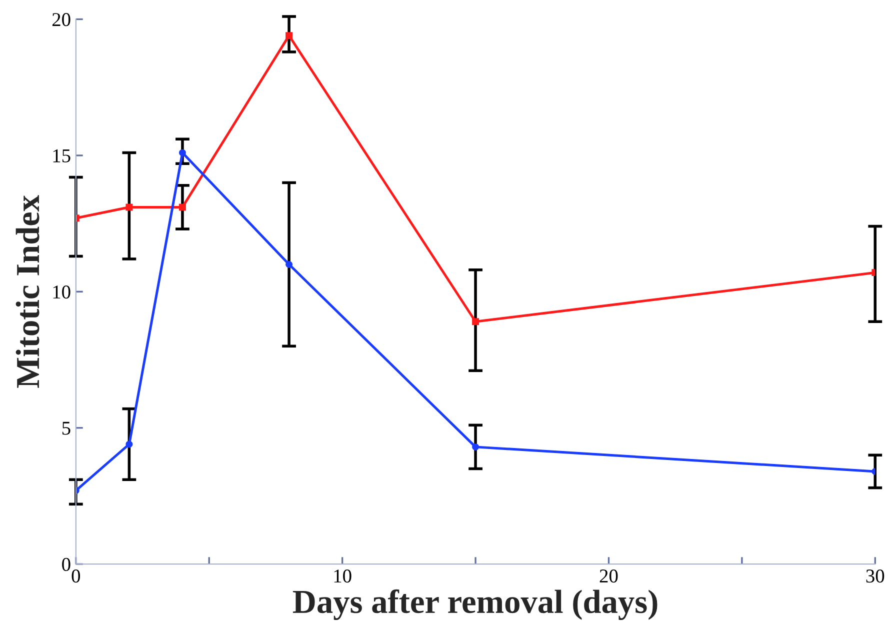  What do you see at coordinates (875, 576) in the screenshot?
I see `x-tick-label: 30` at bounding box center [875, 576].